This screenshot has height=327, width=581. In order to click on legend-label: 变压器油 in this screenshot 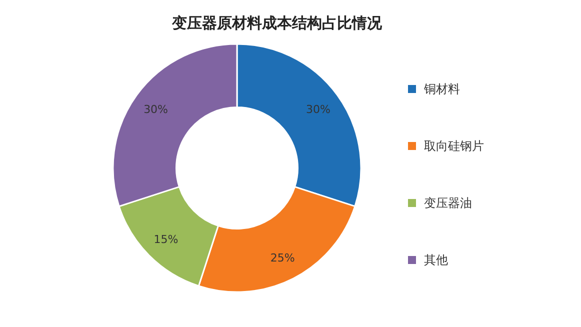, I will do `click(448, 203)`.